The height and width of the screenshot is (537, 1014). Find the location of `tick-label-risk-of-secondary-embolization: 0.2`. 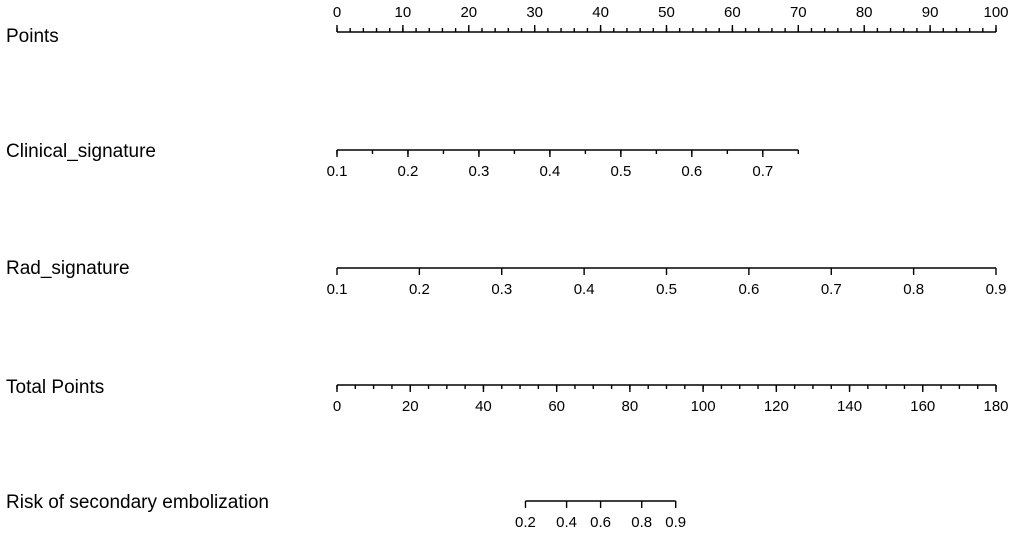

tick-label-risk-of-secondary-embolization: 0.2 is located at coordinates (525, 522).